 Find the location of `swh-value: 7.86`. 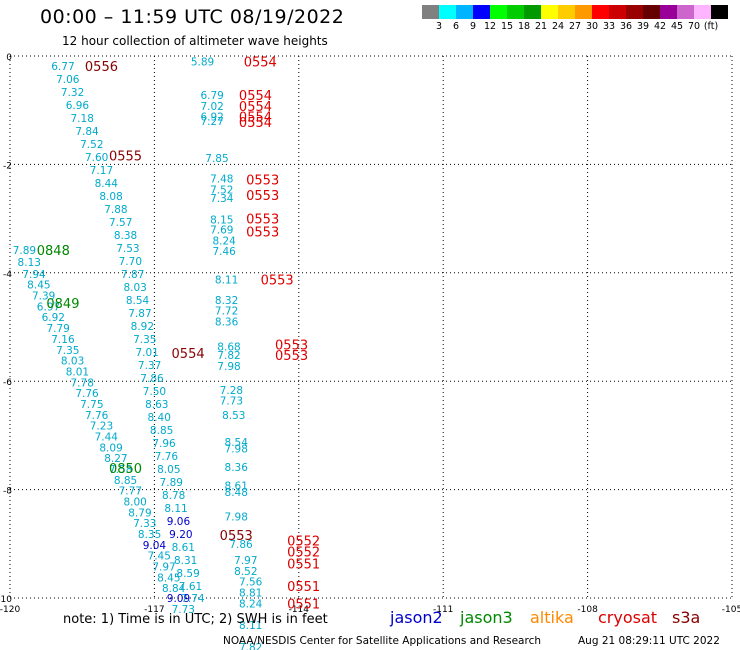

swh-value: 7.86 is located at coordinates (152, 379).